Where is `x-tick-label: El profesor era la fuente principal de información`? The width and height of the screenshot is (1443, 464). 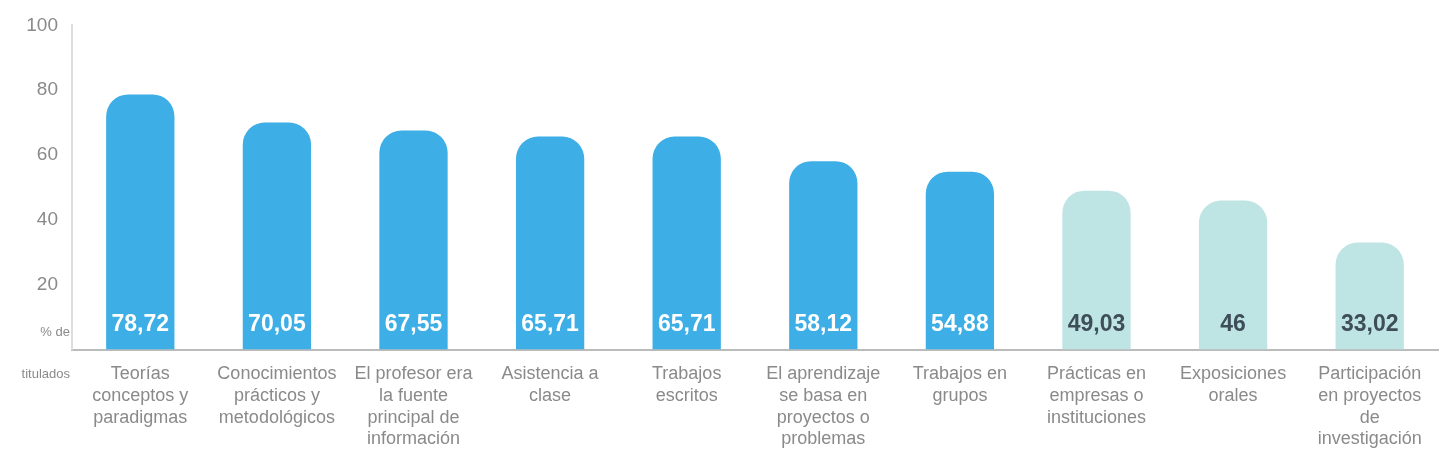 x-tick-label: El profesor era la fuente principal de información is located at coordinates (414, 406).